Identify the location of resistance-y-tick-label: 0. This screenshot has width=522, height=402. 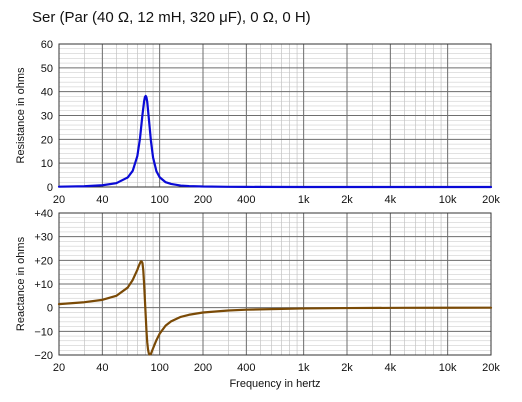
(50, 188).